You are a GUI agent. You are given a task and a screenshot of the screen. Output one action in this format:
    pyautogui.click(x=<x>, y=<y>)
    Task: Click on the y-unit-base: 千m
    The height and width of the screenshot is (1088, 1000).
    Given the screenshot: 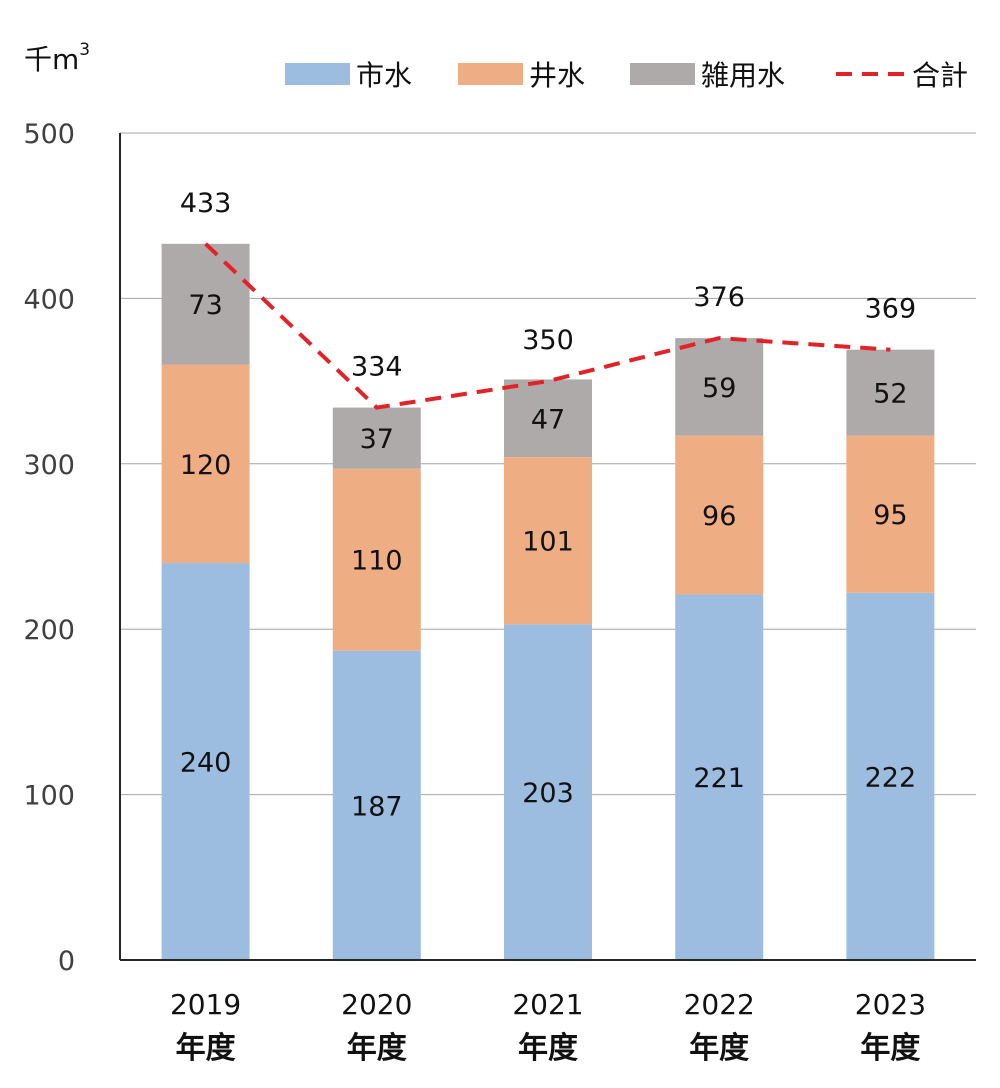 What is the action you would take?
    pyautogui.click(x=51, y=59)
    